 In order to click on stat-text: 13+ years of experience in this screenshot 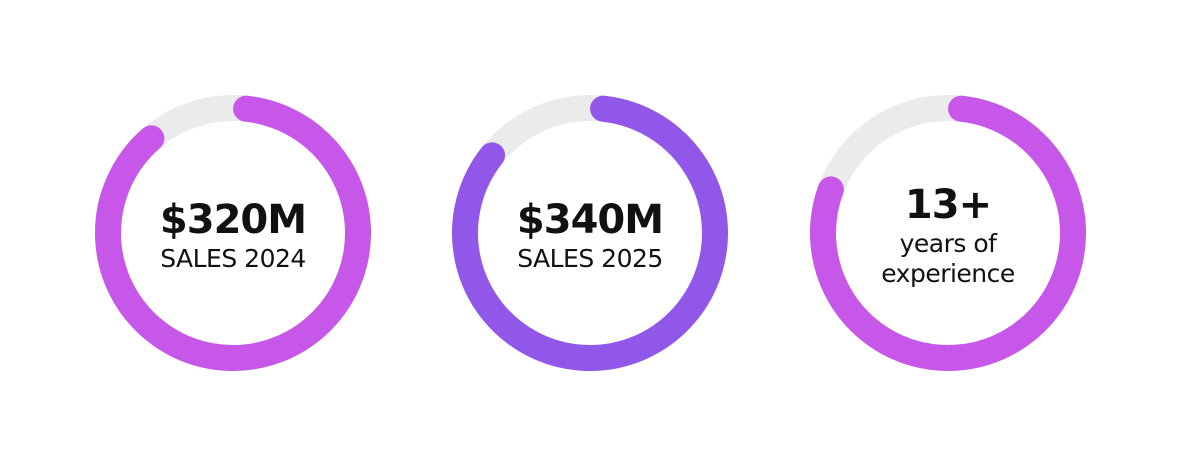, I will do `click(948, 235)`.